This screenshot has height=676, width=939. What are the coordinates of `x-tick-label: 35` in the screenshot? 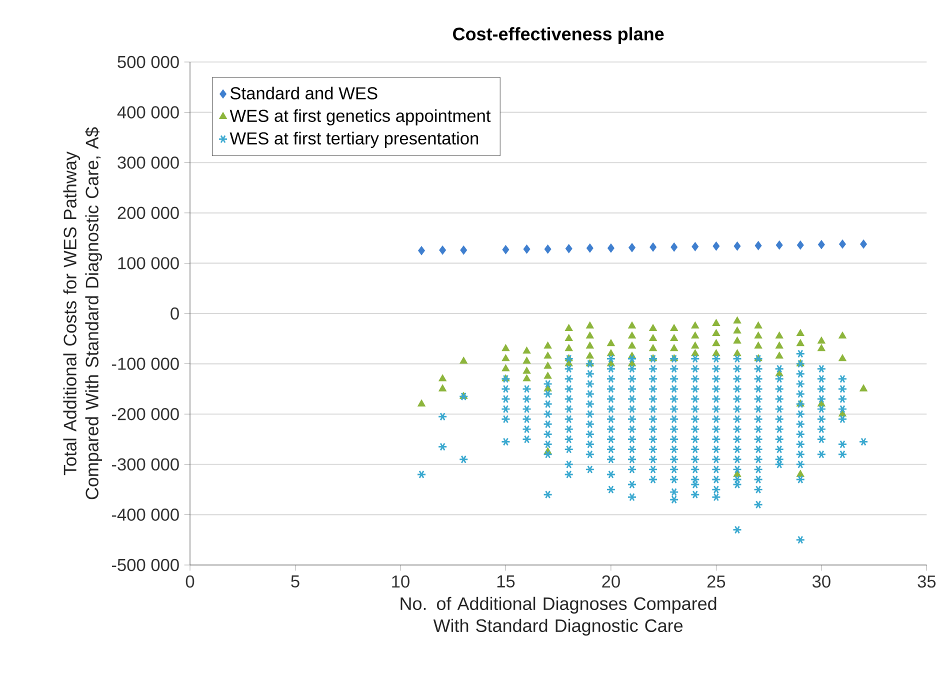 It's located at (927, 581).